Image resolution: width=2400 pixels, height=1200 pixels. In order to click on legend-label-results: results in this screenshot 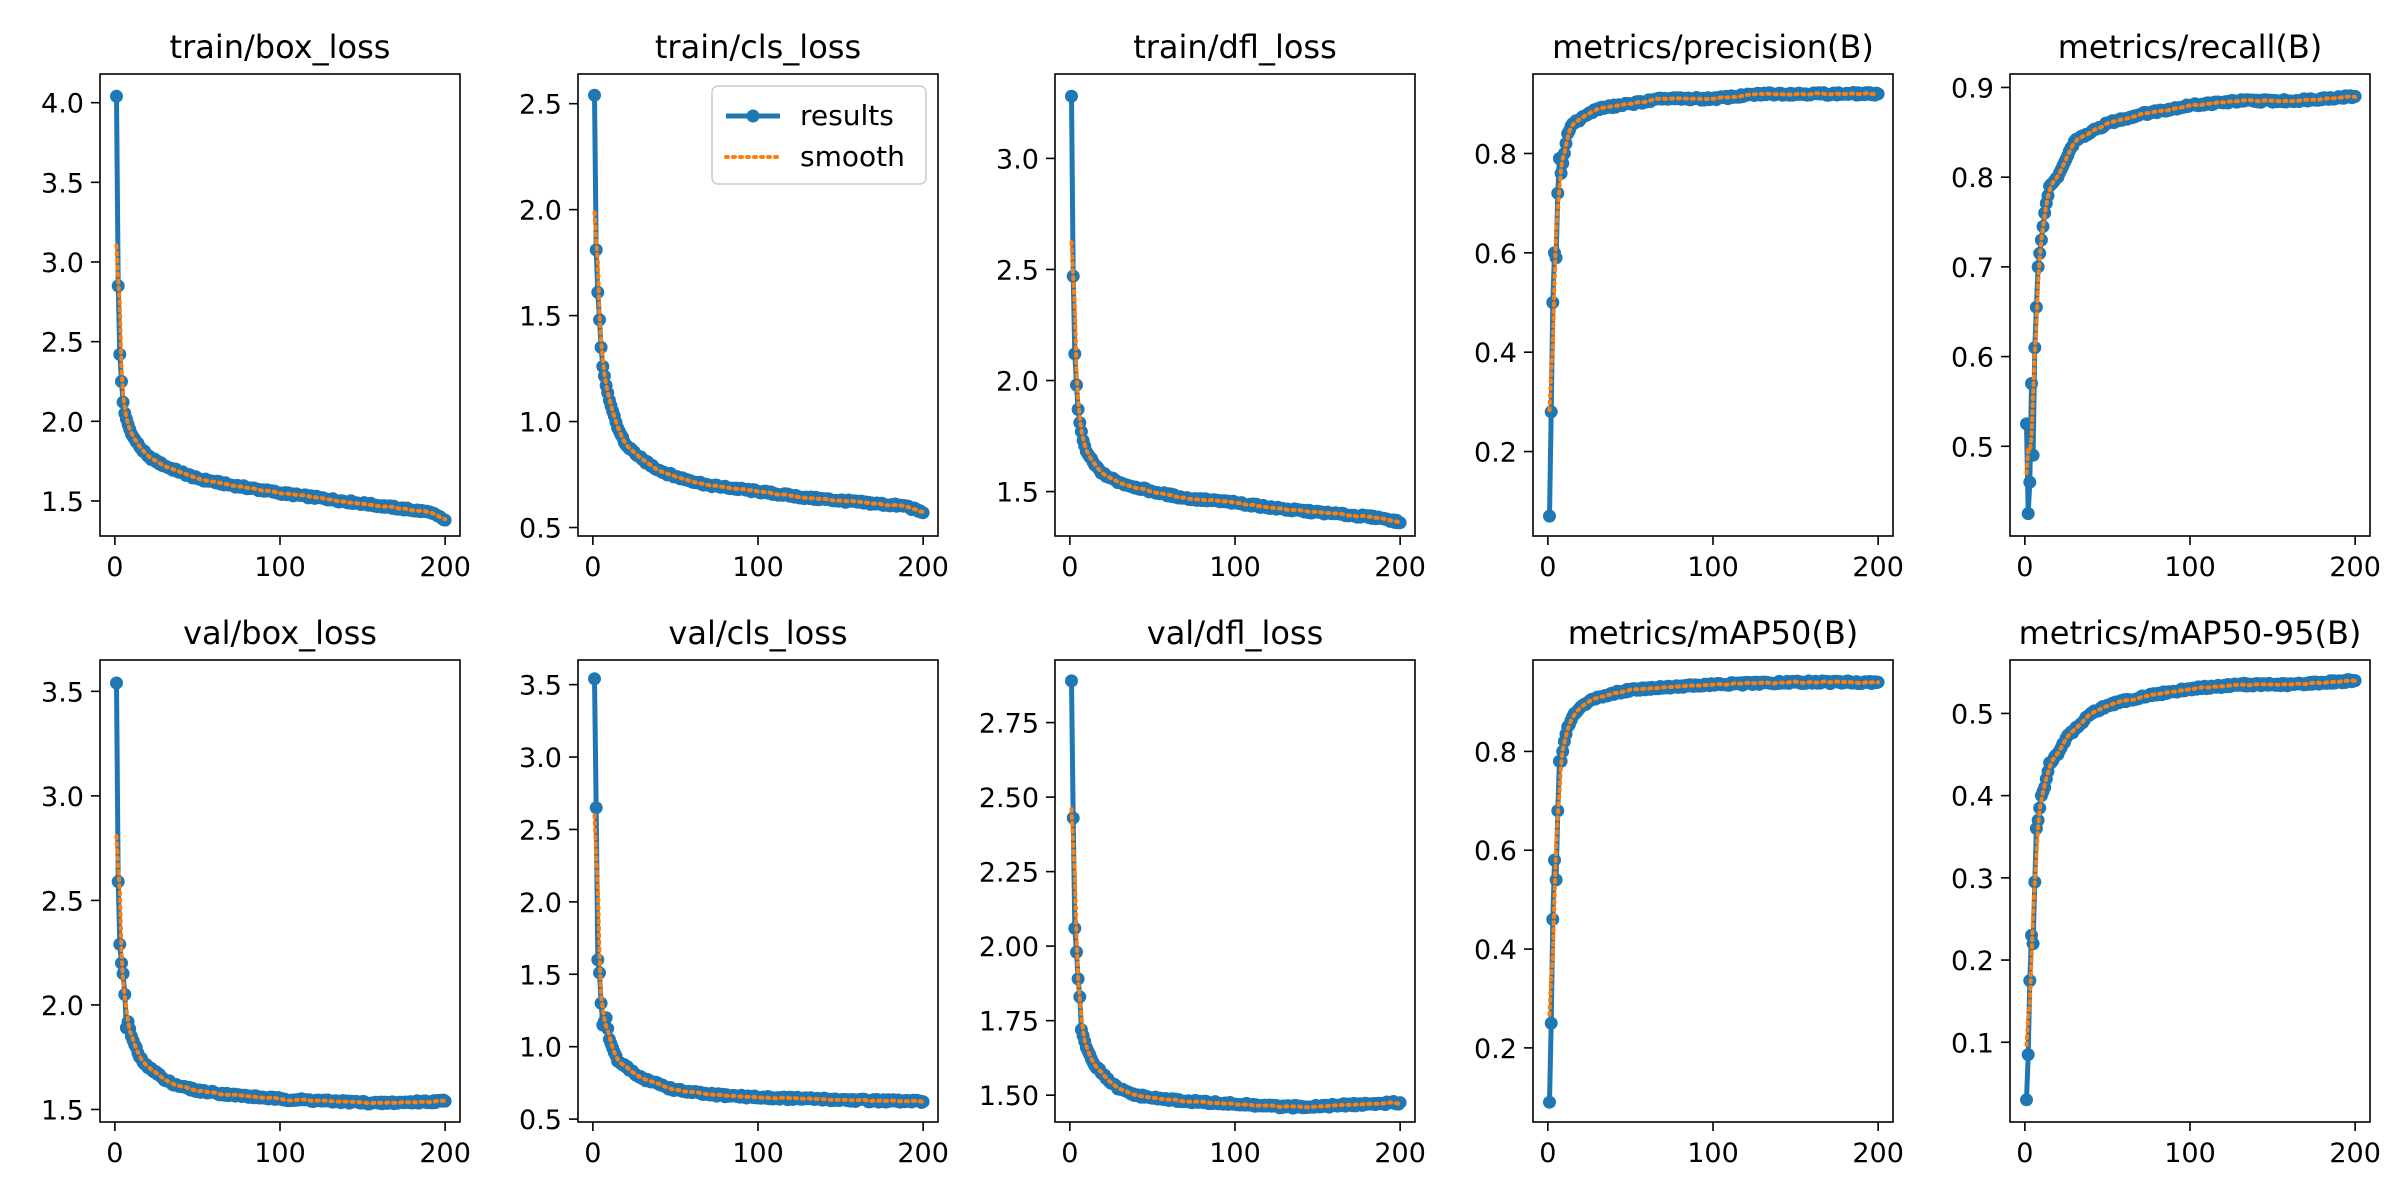, I will do `click(847, 115)`.